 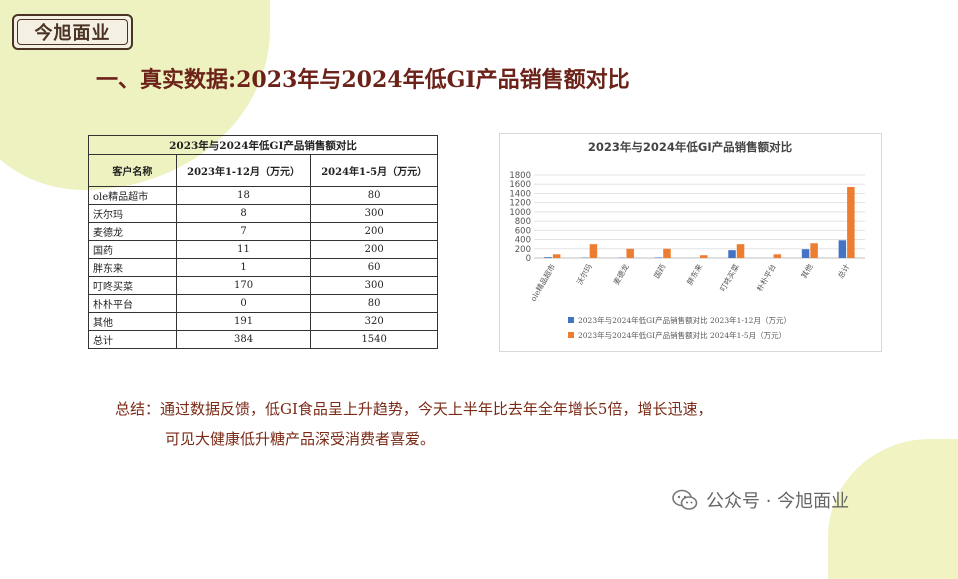 I want to click on watermark-text: 公众号 · 今旭面业, so click(x=777, y=500).